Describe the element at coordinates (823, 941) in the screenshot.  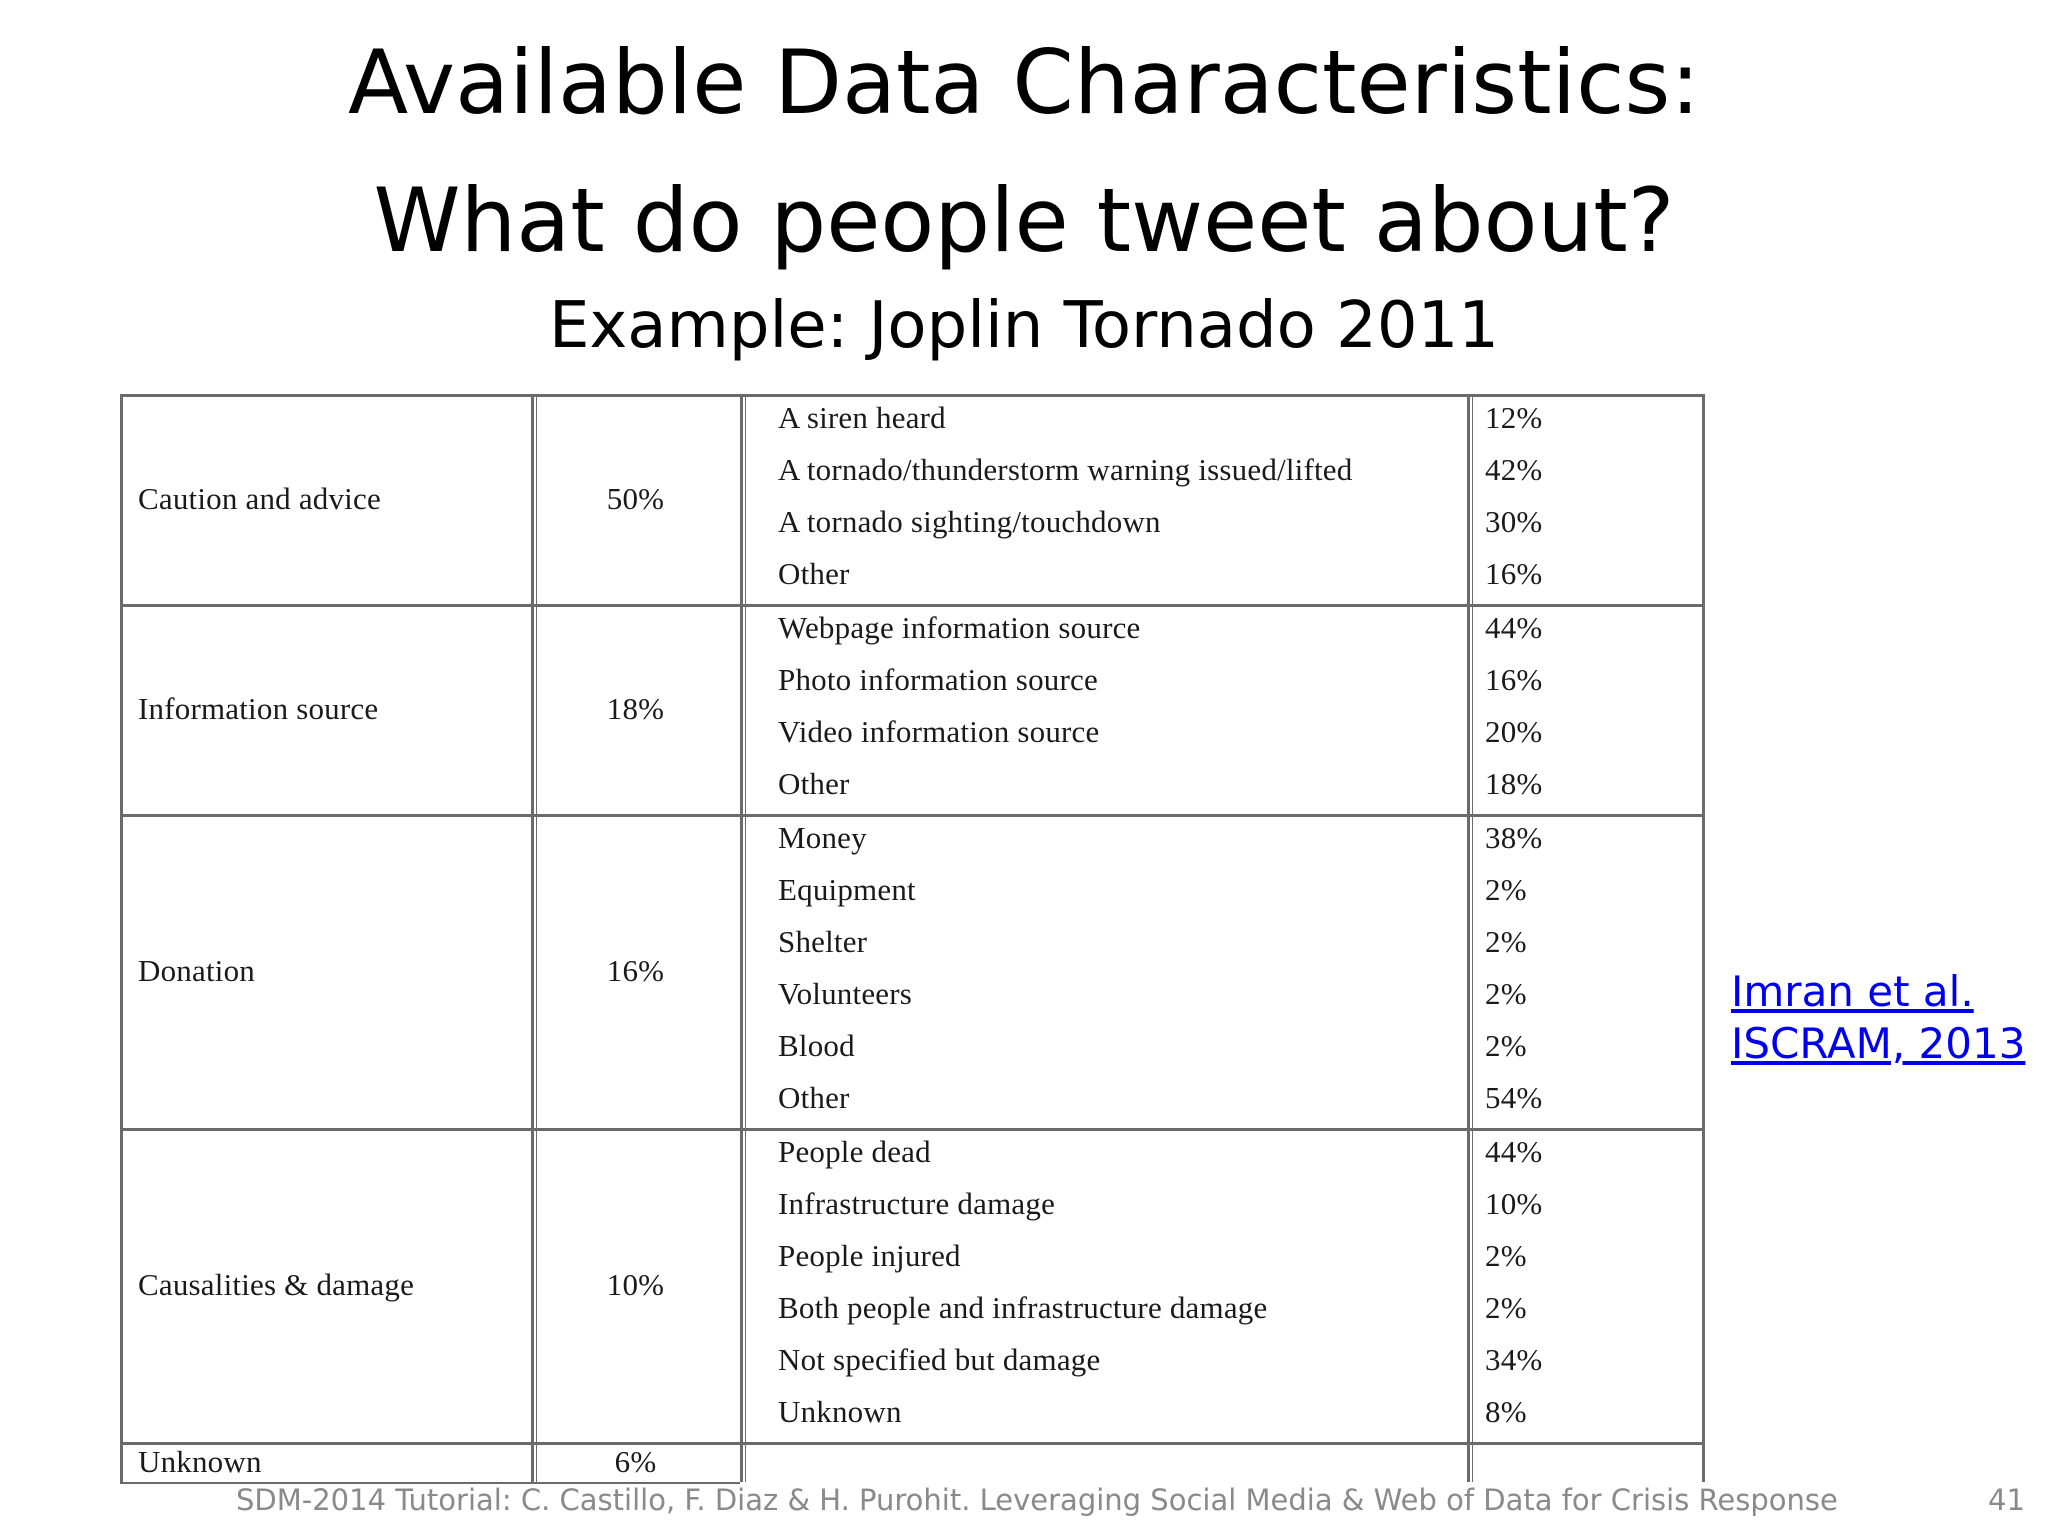
I see `subcategory-label: Shelter` at that location.